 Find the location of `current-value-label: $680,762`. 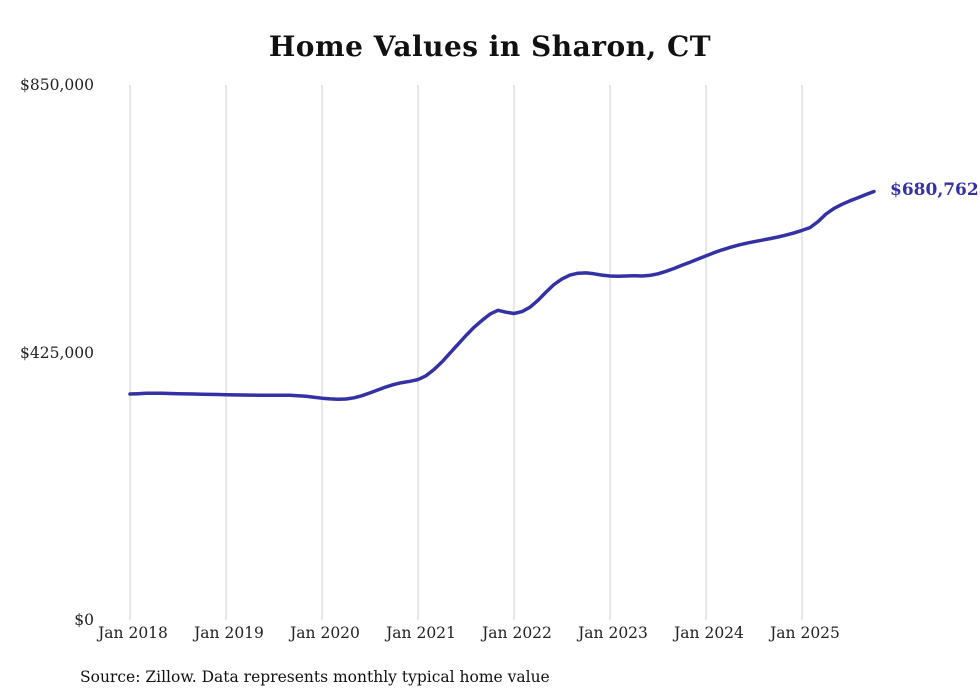

current-value-label: $680,762 is located at coordinates (934, 189).